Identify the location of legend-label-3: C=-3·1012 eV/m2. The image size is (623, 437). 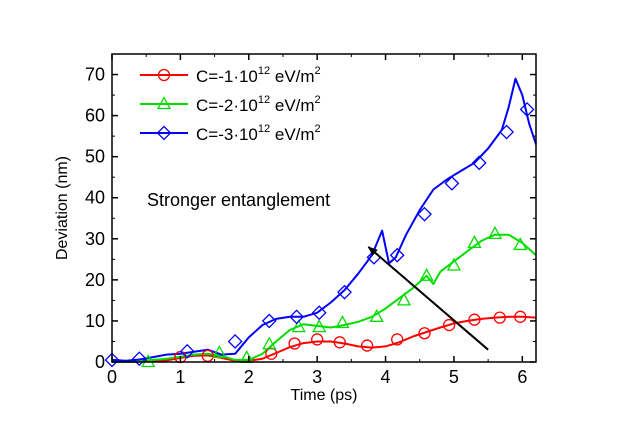
(258, 133).